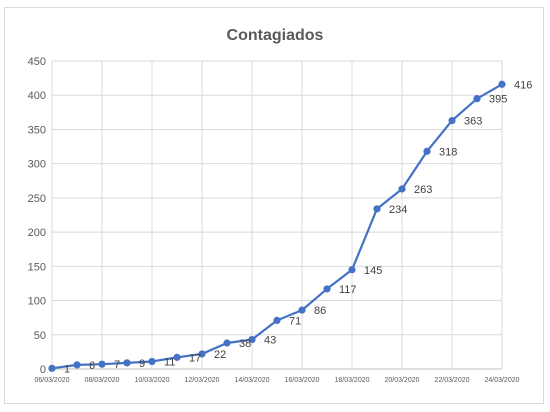 Image resolution: width=550 pixels, height=412 pixels. Describe the element at coordinates (451, 380) in the screenshot. I see `x-tick-label: 22/03/2020` at that location.